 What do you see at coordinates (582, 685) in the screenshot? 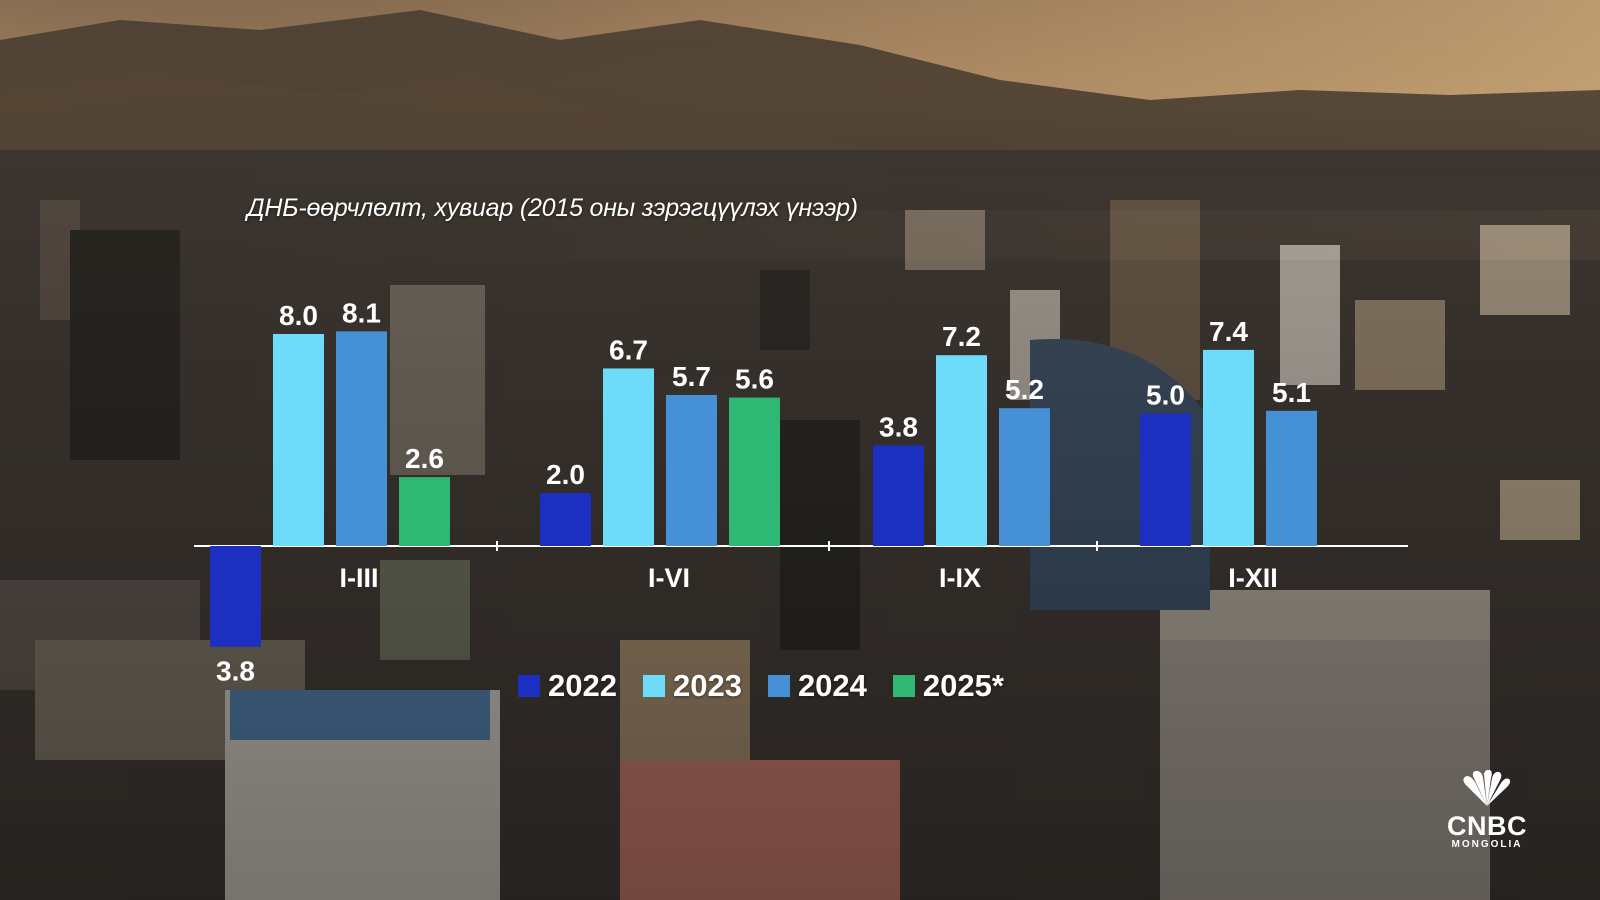
I see `legend-label-2022: 2022` at bounding box center [582, 685].